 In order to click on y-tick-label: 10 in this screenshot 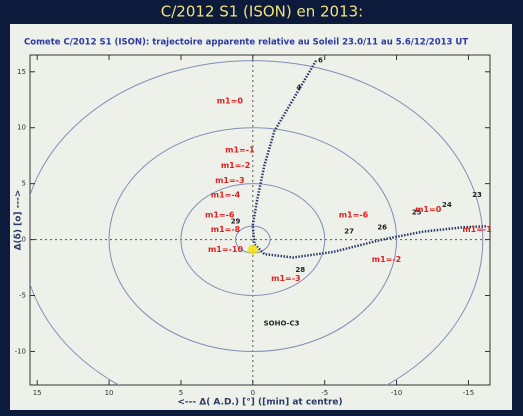, I will do `click(21, 128)`.